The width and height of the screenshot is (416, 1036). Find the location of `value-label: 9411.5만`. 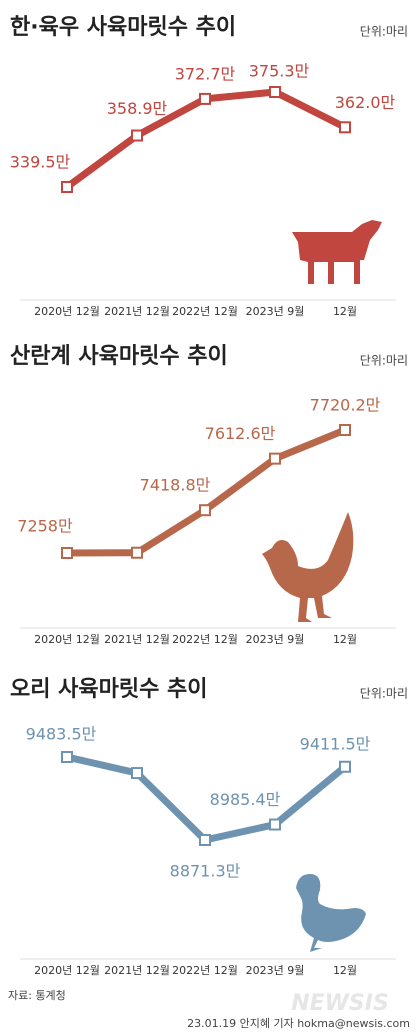

value-label: 9411.5만 is located at coordinates (335, 743).